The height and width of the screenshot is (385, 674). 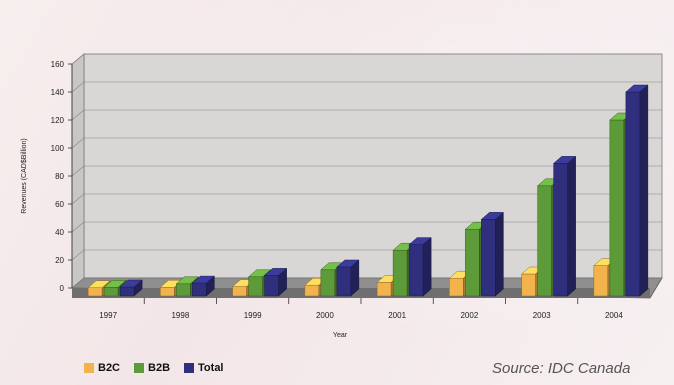 What do you see at coordinates (211, 368) in the screenshot?
I see `legend-label-total: Total` at bounding box center [211, 368].